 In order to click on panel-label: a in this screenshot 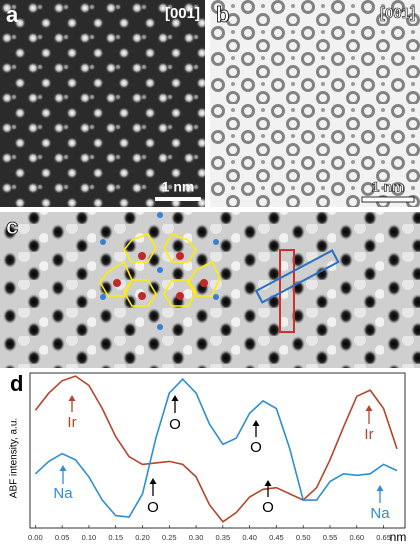, I will do `click(12, 14)`.